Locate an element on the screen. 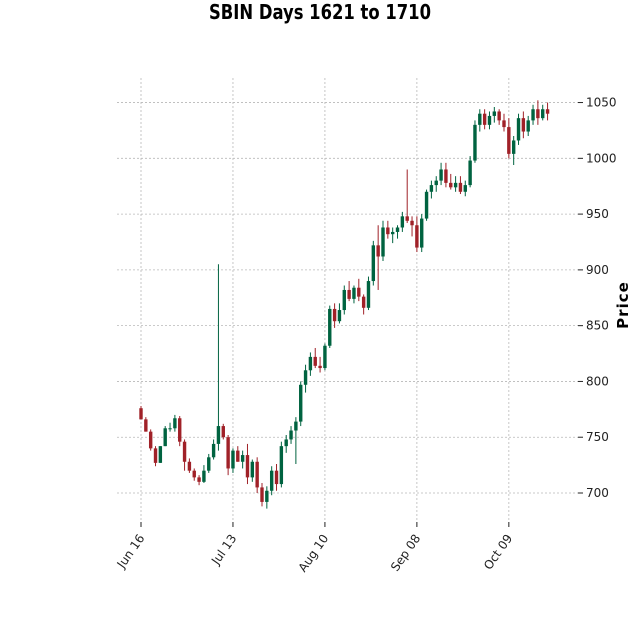  y-axis-label: Price is located at coordinates (623, 305).